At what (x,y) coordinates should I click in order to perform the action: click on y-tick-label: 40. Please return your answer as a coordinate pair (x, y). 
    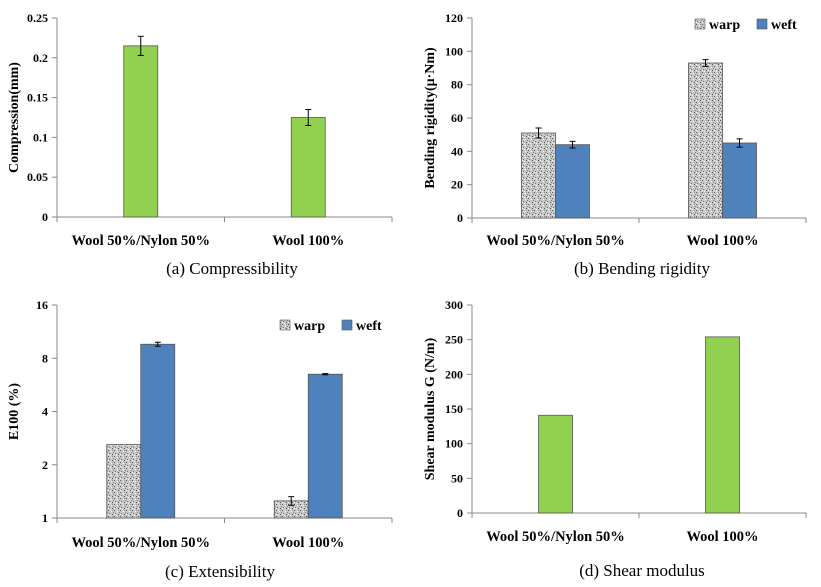
    Looking at the image, I should click on (457, 151).